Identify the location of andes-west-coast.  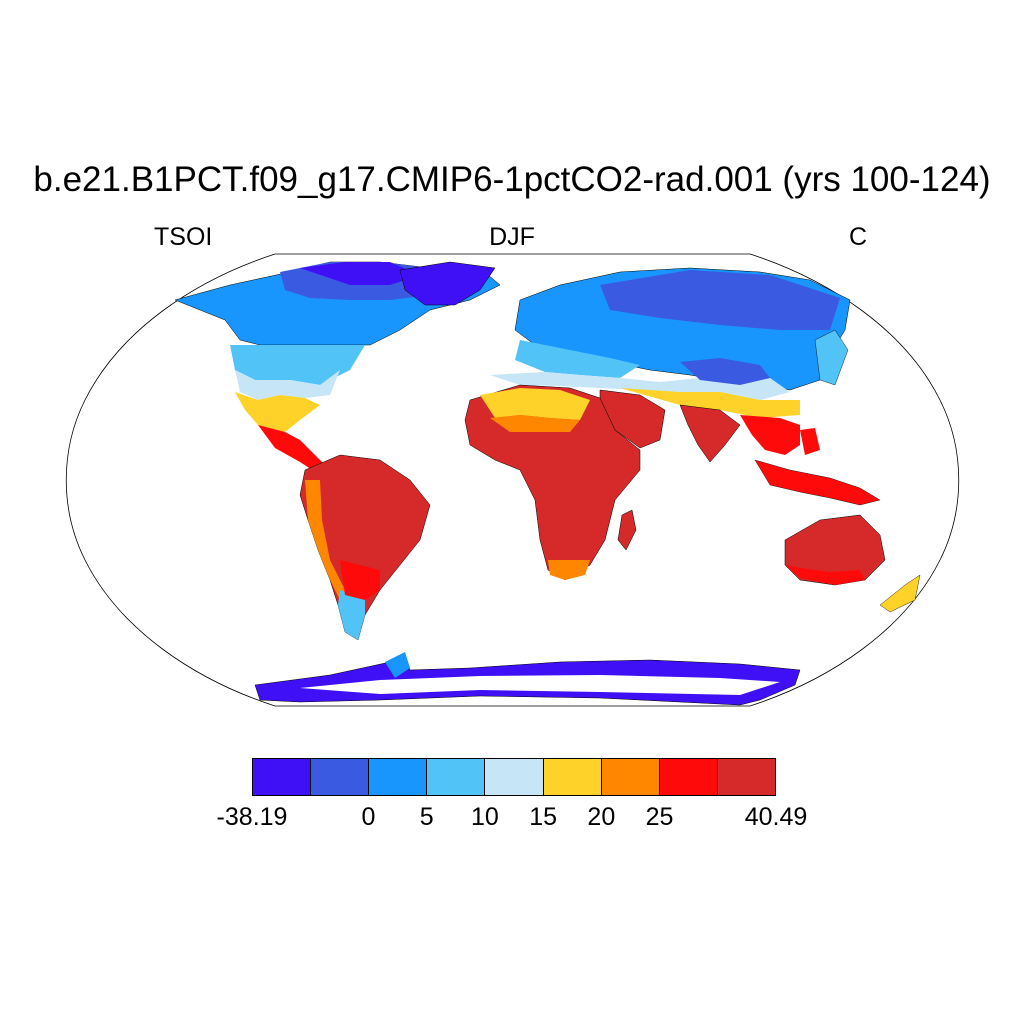
(325, 540).